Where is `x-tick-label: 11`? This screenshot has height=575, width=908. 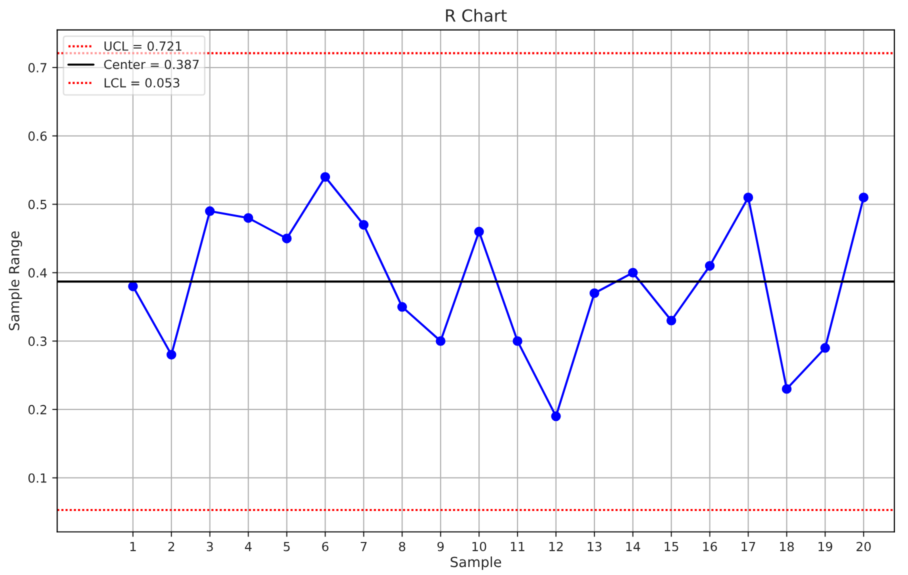 x-tick-label: 11 is located at coordinates (517, 547).